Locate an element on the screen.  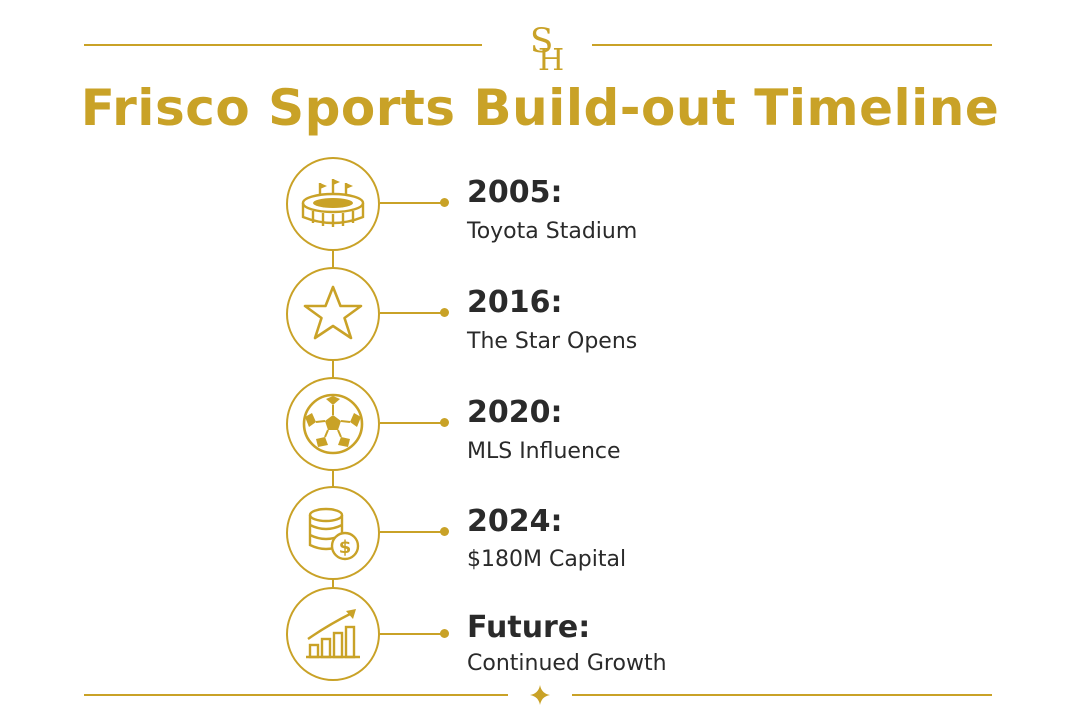
svg-text: H is located at coordinates (551, 60).